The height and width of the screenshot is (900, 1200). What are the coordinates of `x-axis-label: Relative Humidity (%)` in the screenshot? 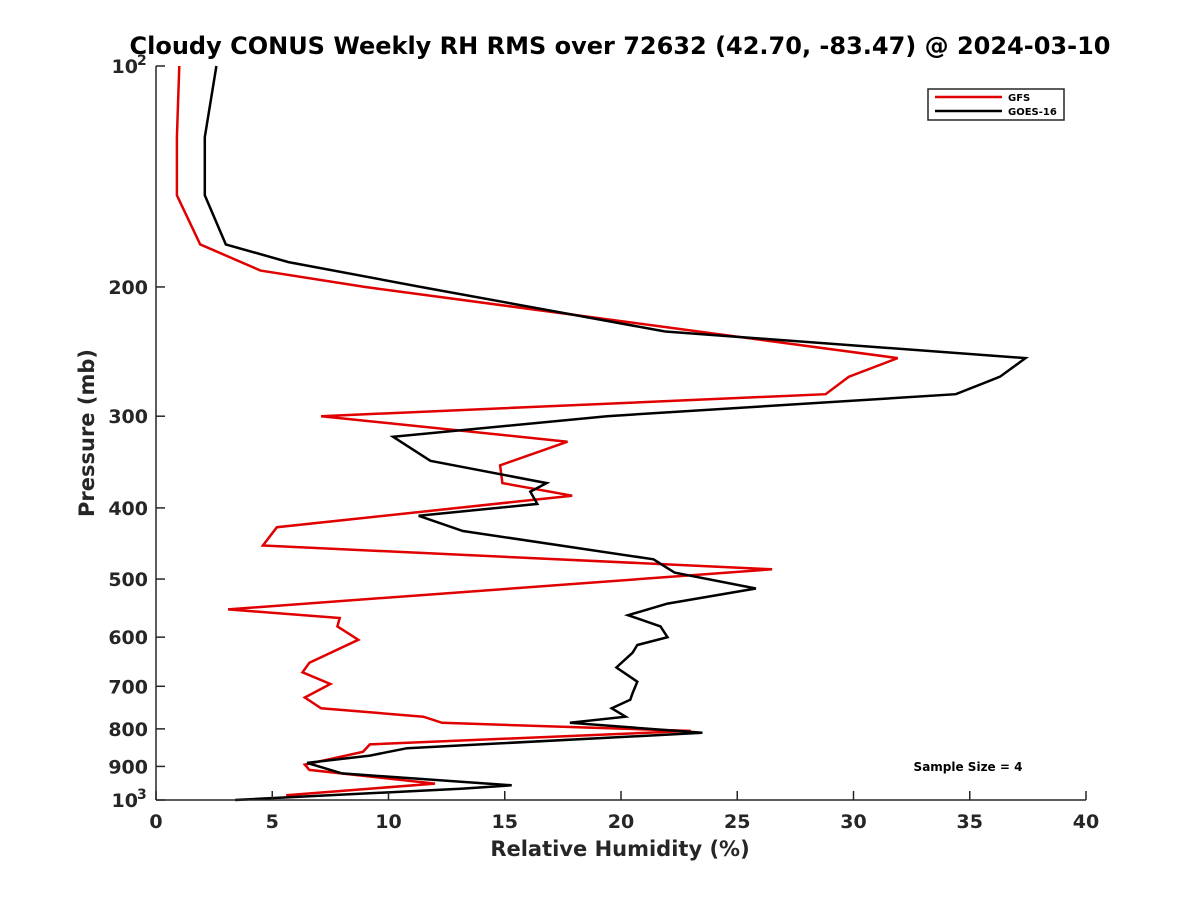 It's located at (619, 849).